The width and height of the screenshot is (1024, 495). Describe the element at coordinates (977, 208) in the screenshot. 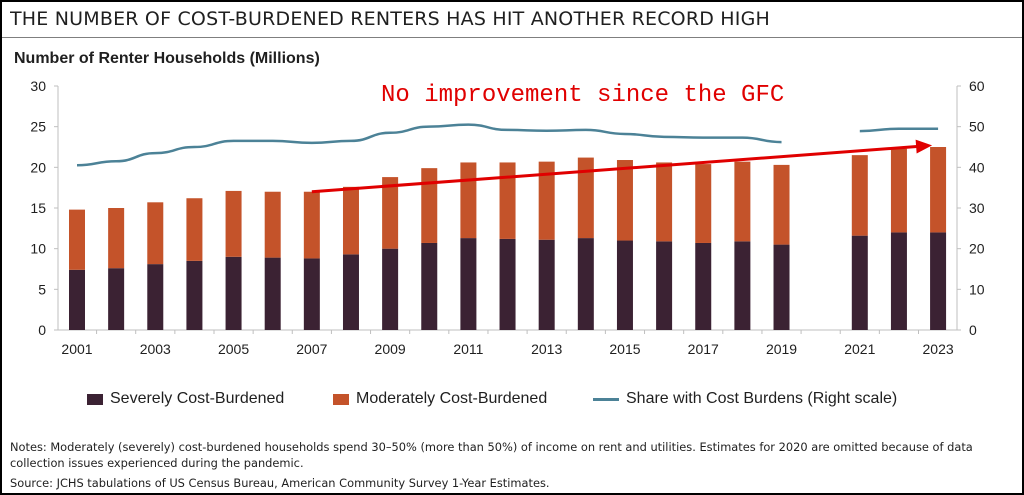

I see `y2-tick-label: 30` at that location.